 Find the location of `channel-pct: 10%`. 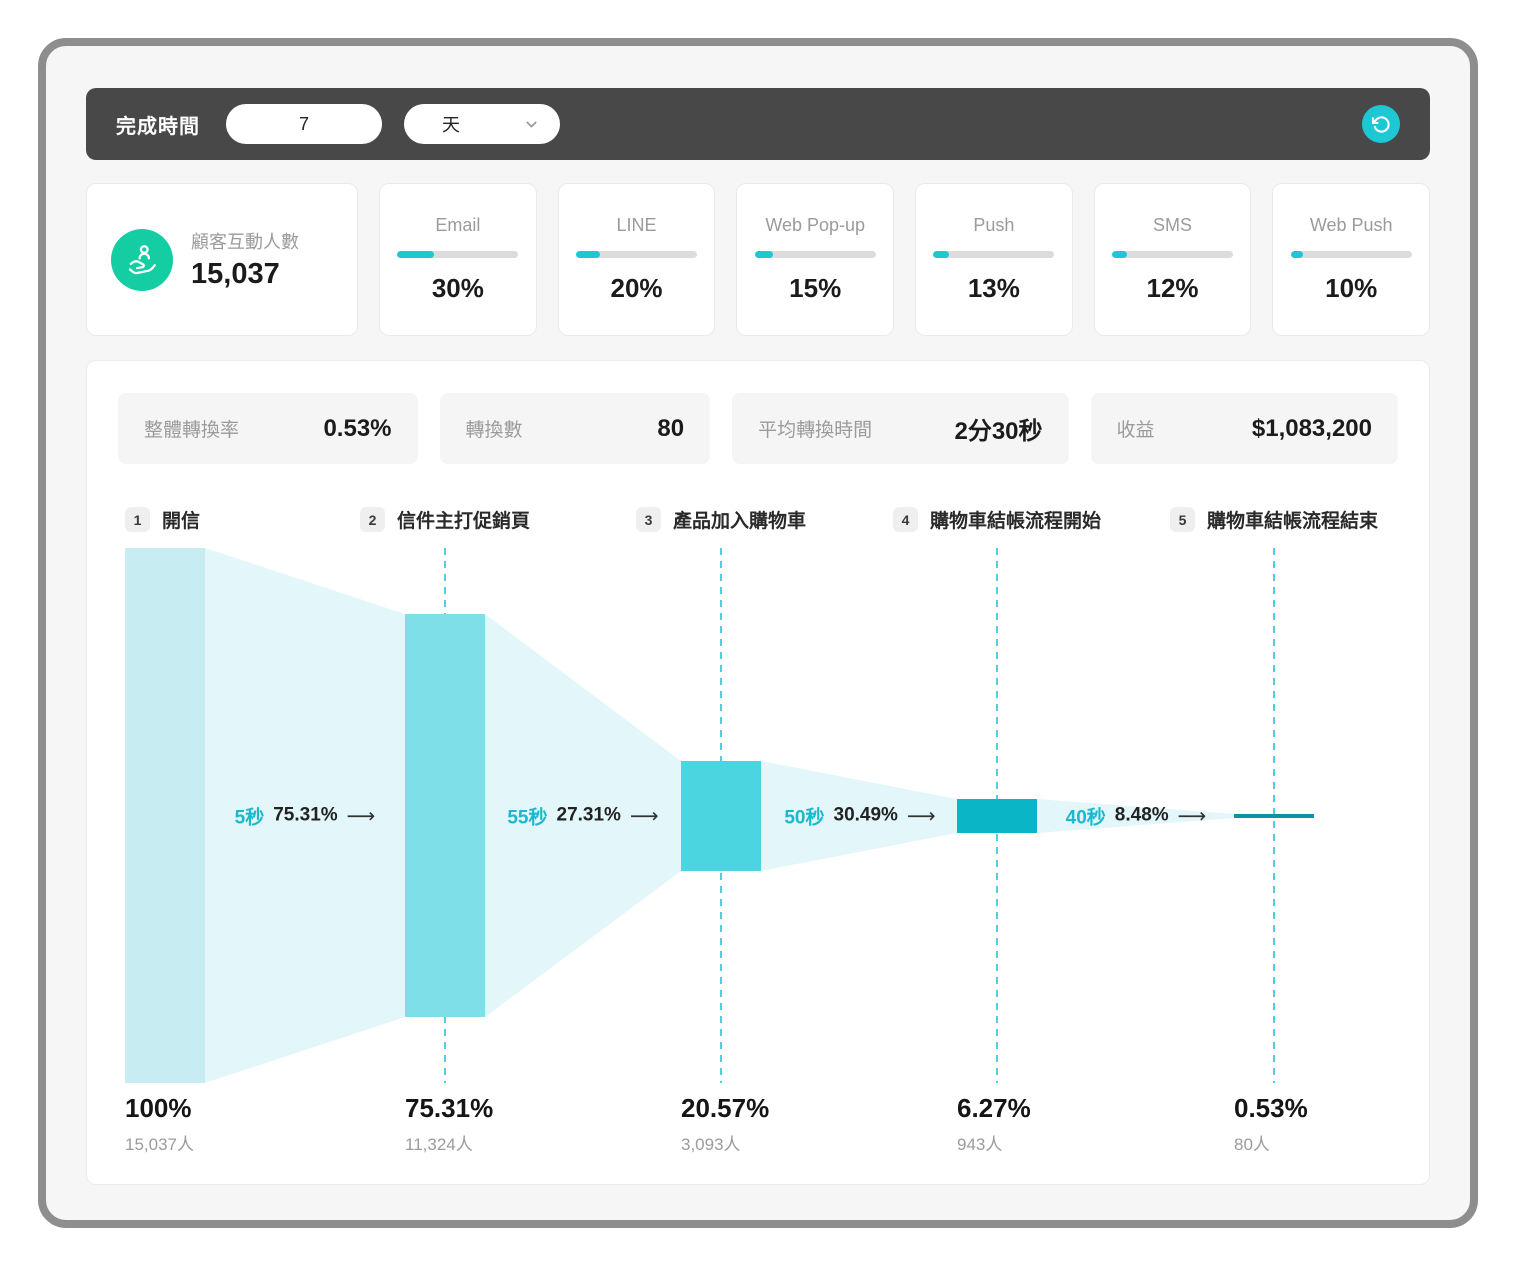

channel-pct: 10% is located at coordinates (1351, 288).